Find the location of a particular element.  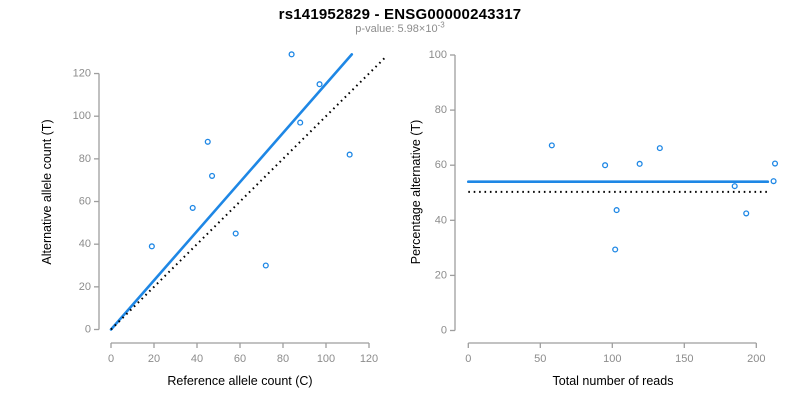

x-tick-label: 120 is located at coordinates (369, 359).